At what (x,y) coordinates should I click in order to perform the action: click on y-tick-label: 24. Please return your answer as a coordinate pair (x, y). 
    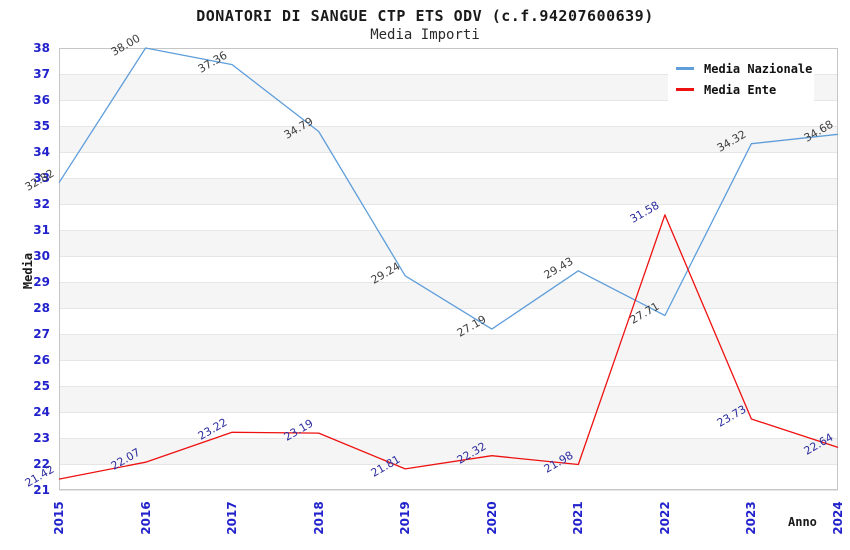
    Looking at the image, I should click on (41, 412).